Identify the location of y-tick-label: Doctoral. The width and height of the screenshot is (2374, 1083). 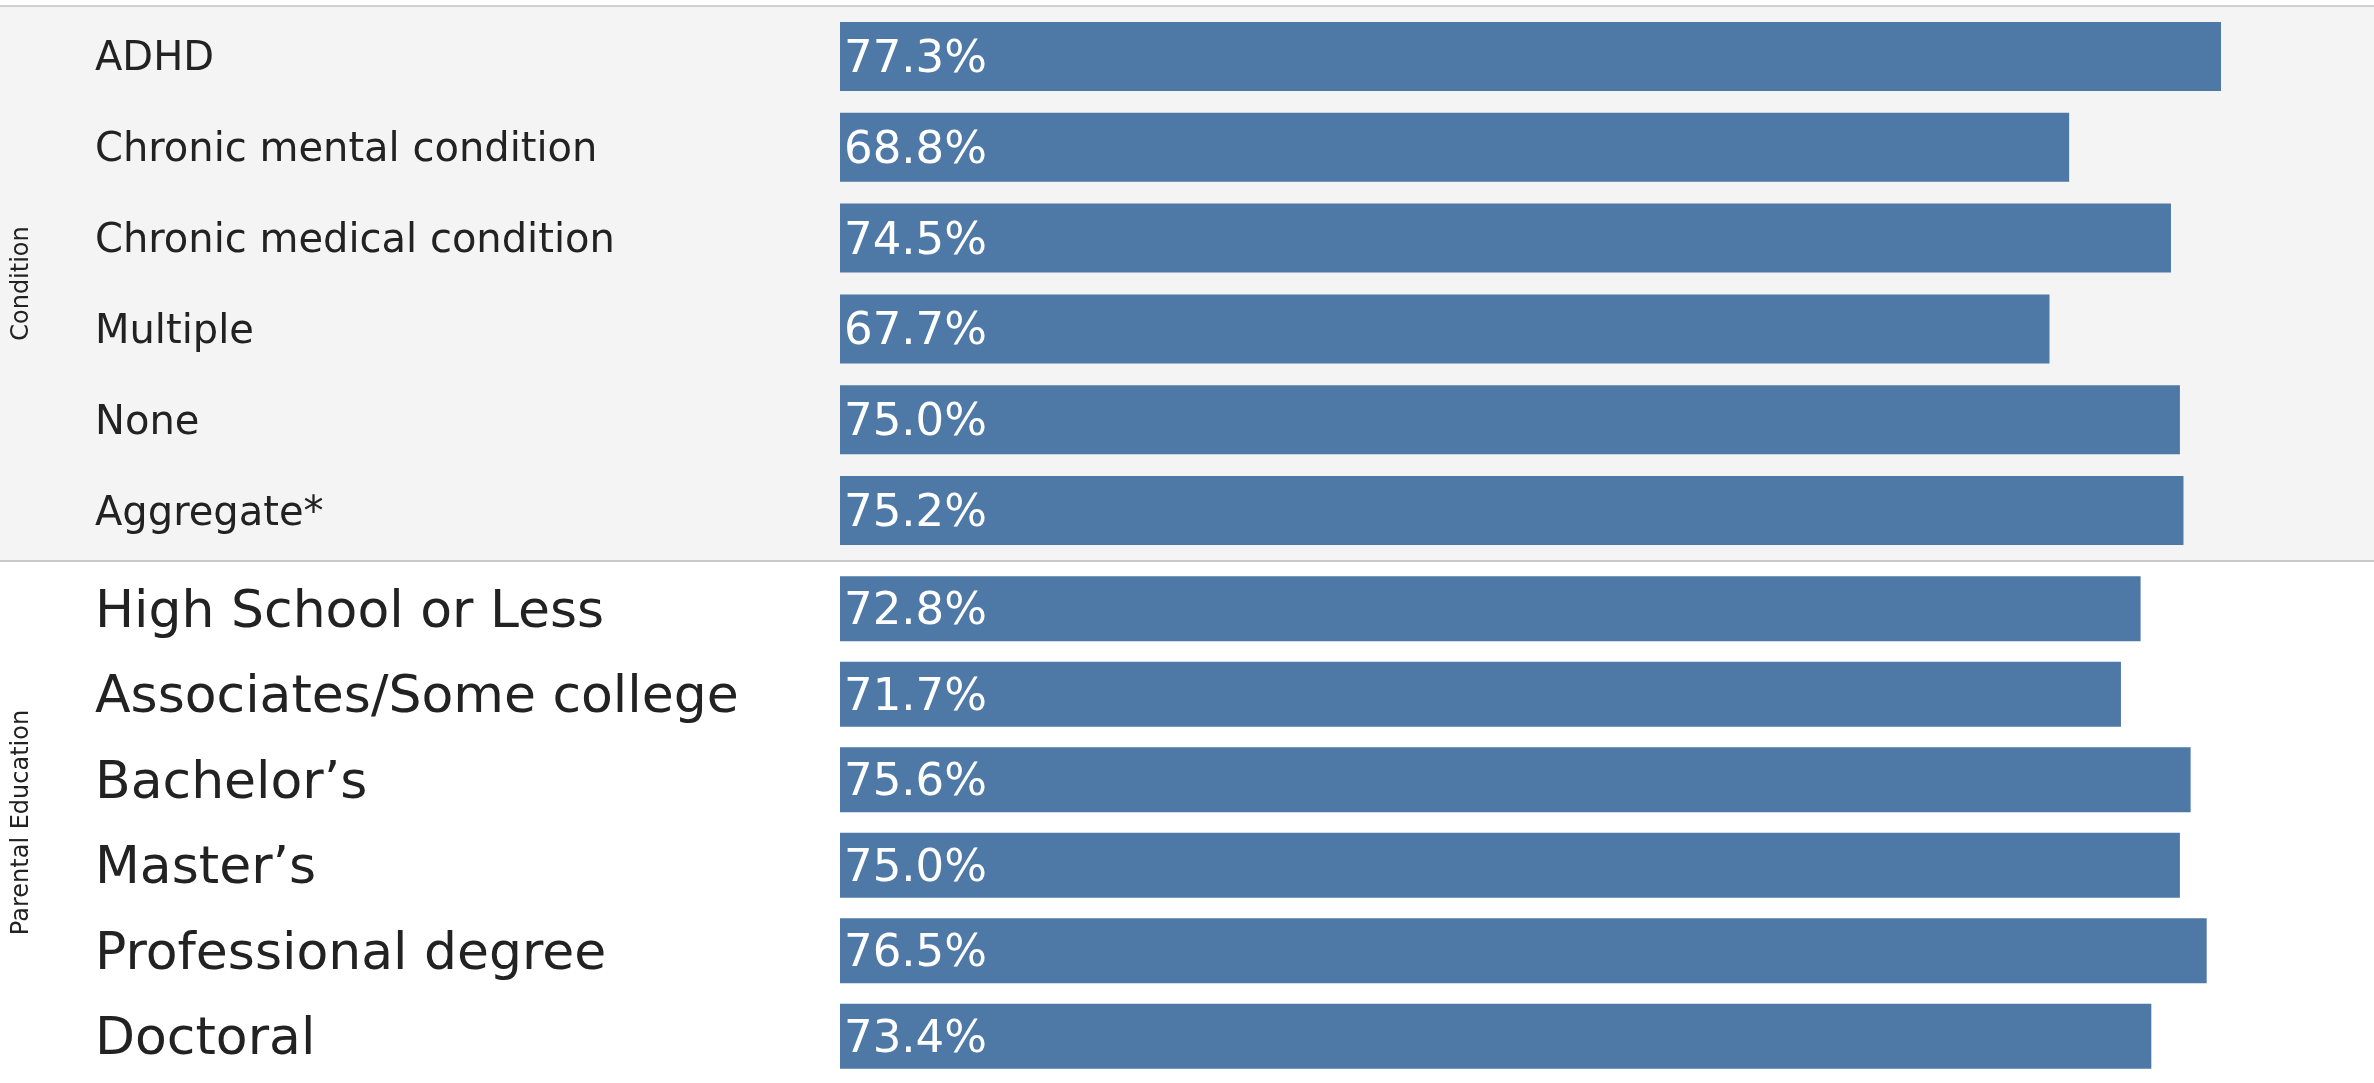
(205, 1036).